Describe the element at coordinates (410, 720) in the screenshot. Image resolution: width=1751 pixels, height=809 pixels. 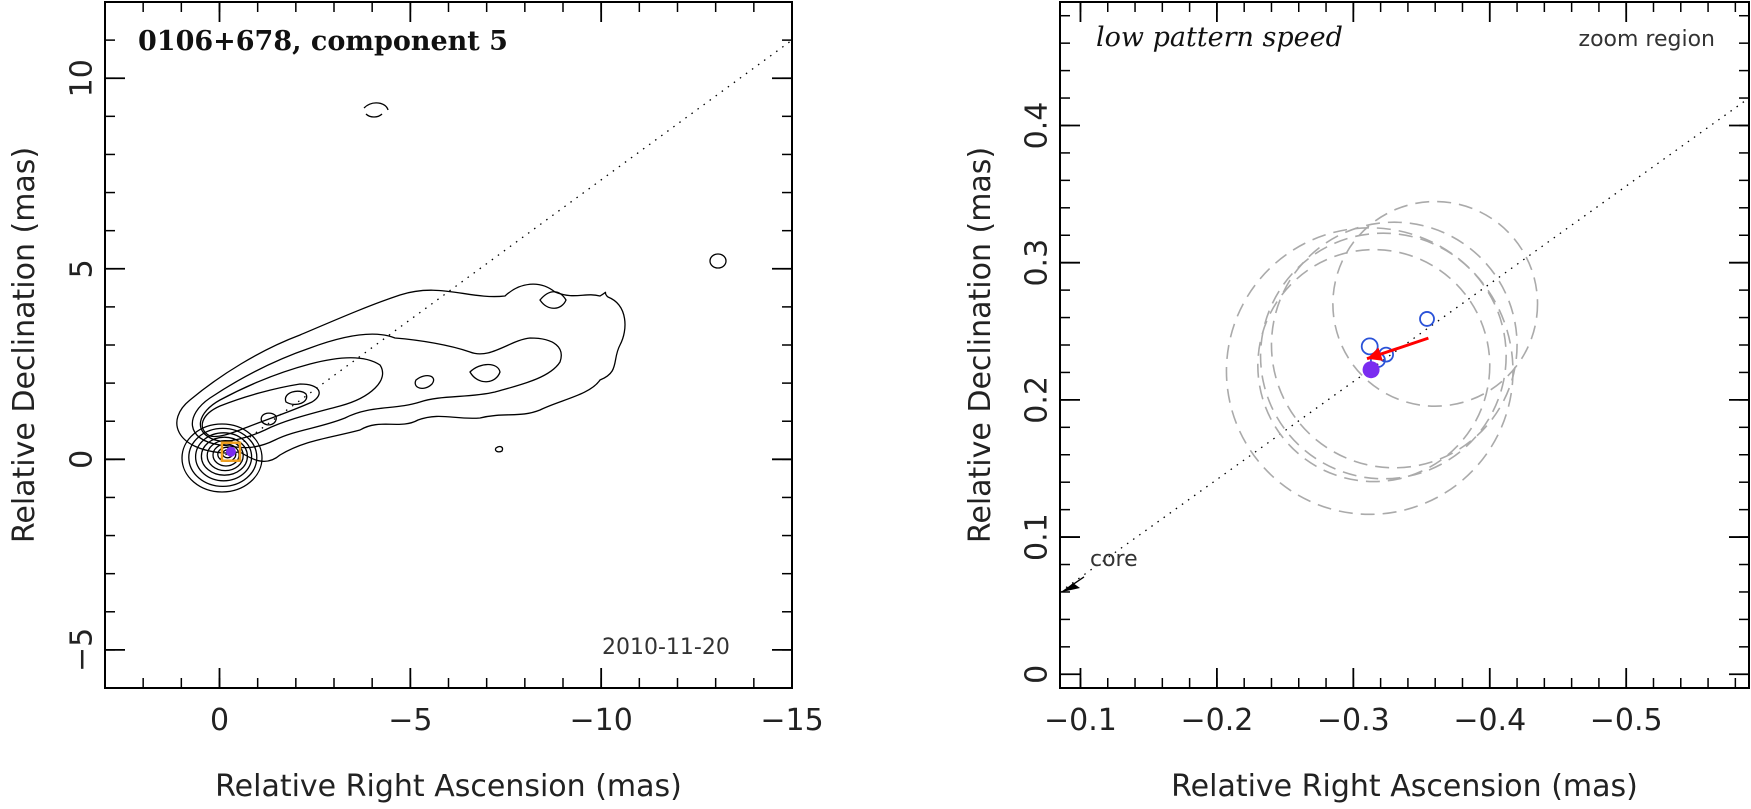
I see `left-x-tick-label: −5` at that location.